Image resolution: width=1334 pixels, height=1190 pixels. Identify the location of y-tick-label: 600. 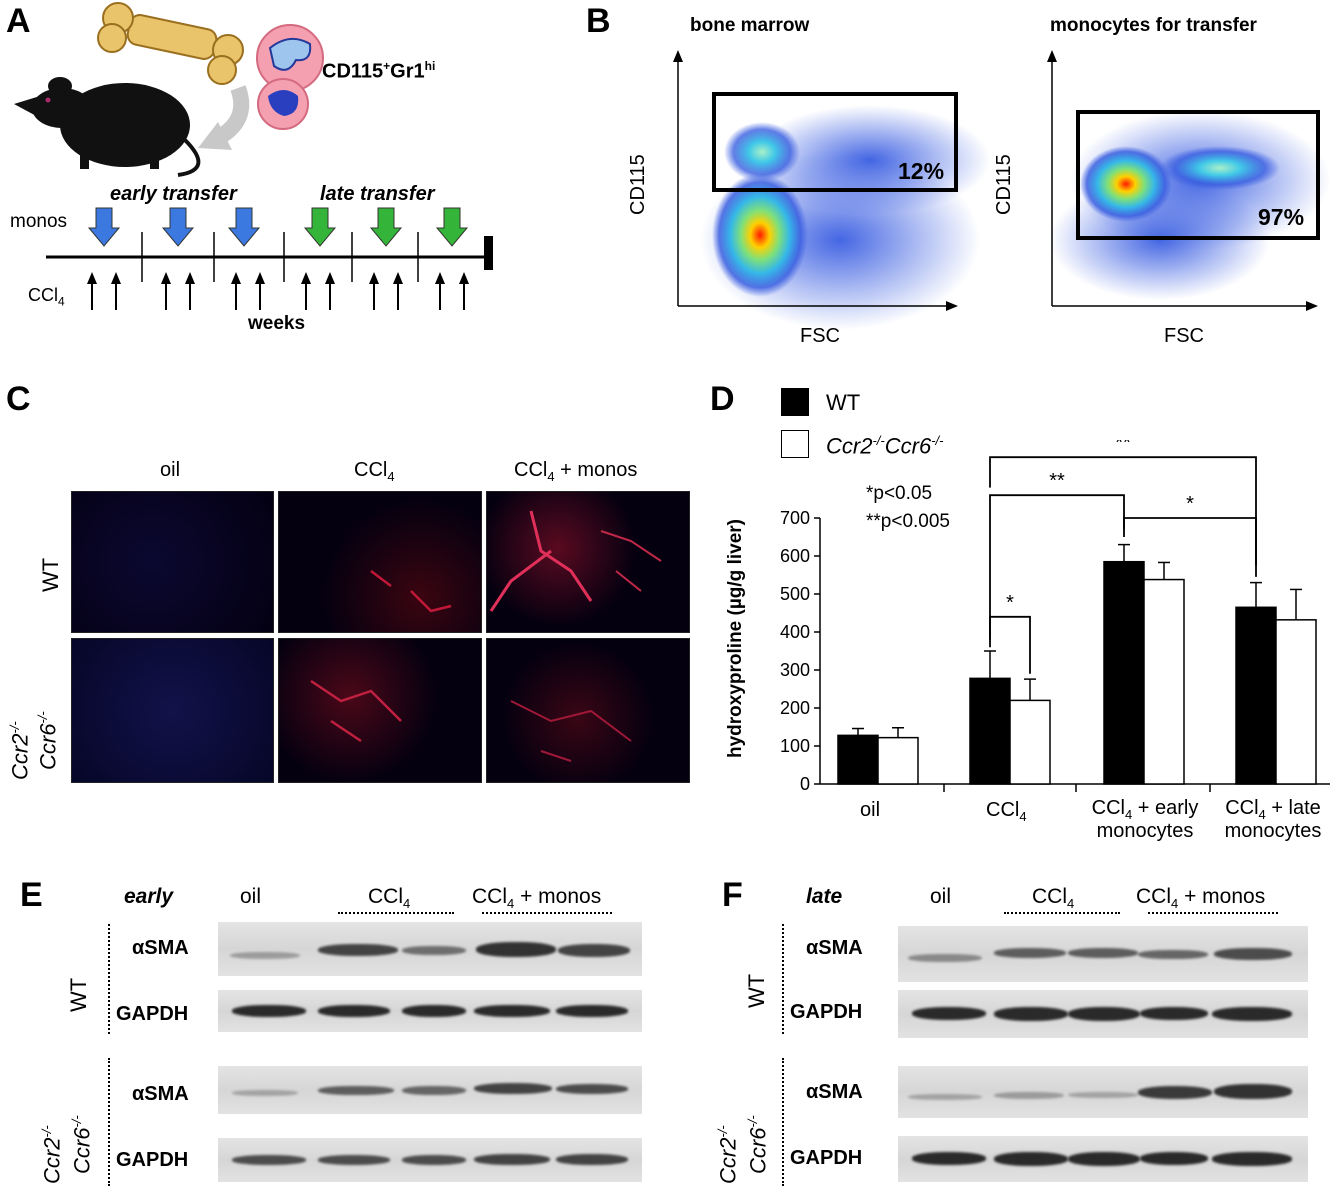
(795, 556).